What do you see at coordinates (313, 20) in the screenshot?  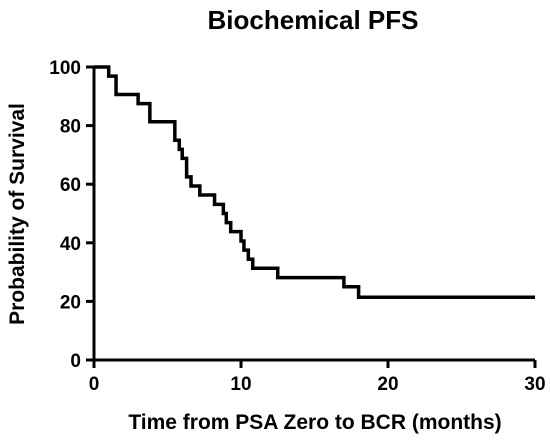 I see `chart-title: Biochemical PFS` at bounding box center [313, 20].